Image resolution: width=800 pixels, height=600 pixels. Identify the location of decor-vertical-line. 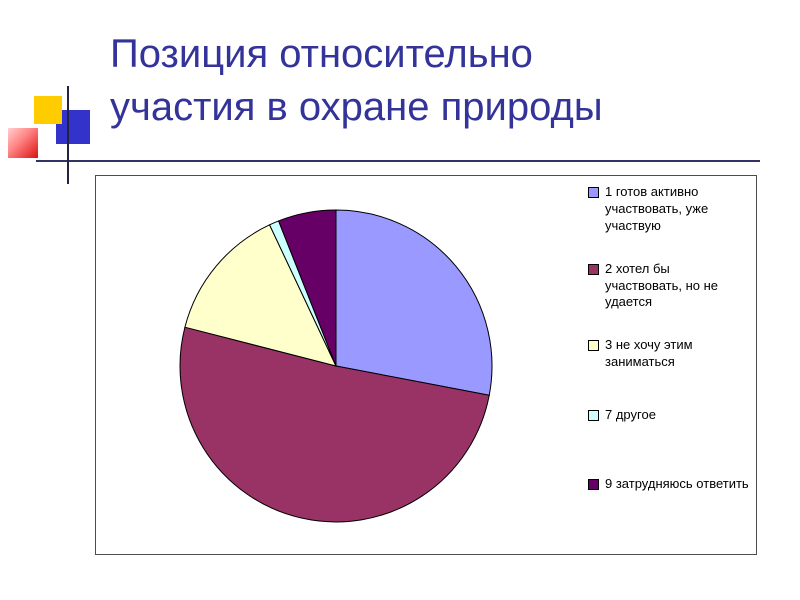
(68, 135).